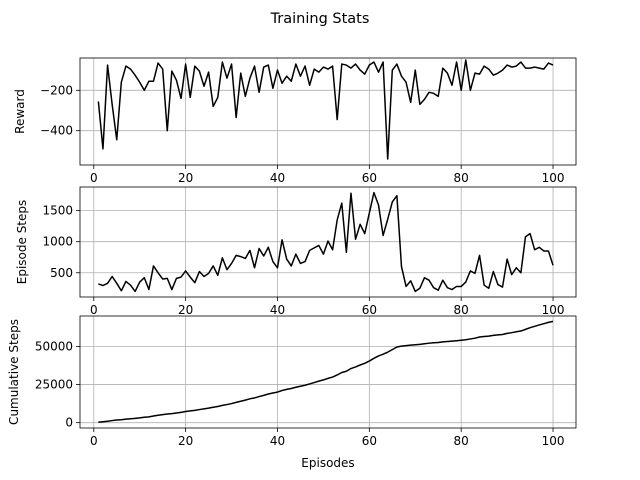 The height and width of the screenshot is (480, 640). What do you see at coordinates (14, 372) in the screenshot?
I see `cumulative-steps-y-axis-label: Cumulative Steps` at bounding box center [14, 372].